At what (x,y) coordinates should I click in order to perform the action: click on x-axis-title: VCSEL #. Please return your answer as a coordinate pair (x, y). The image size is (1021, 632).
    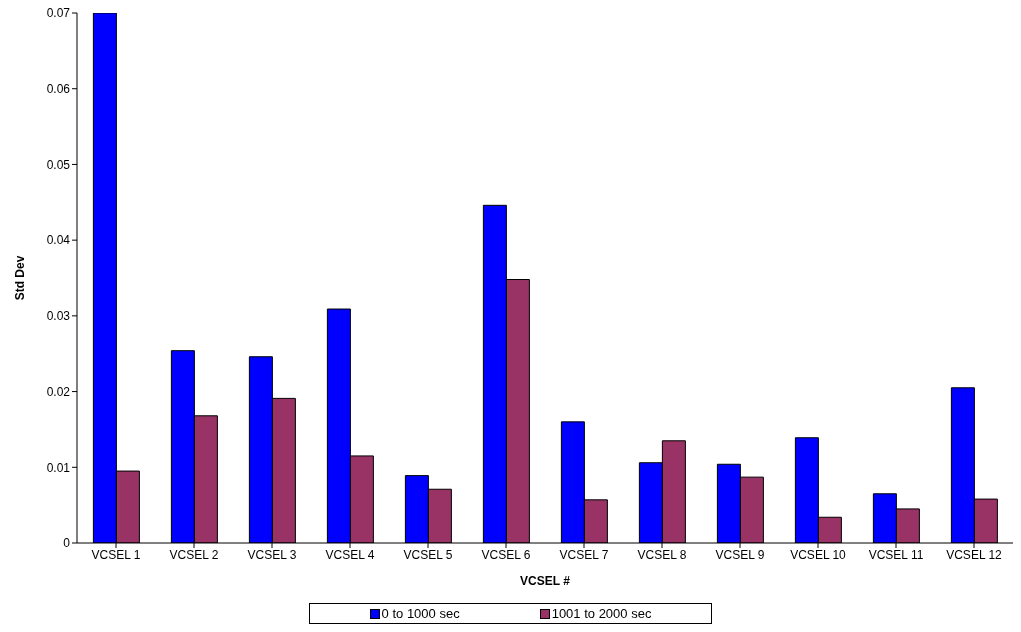
    Looking at the image, I should click on (545, 581).